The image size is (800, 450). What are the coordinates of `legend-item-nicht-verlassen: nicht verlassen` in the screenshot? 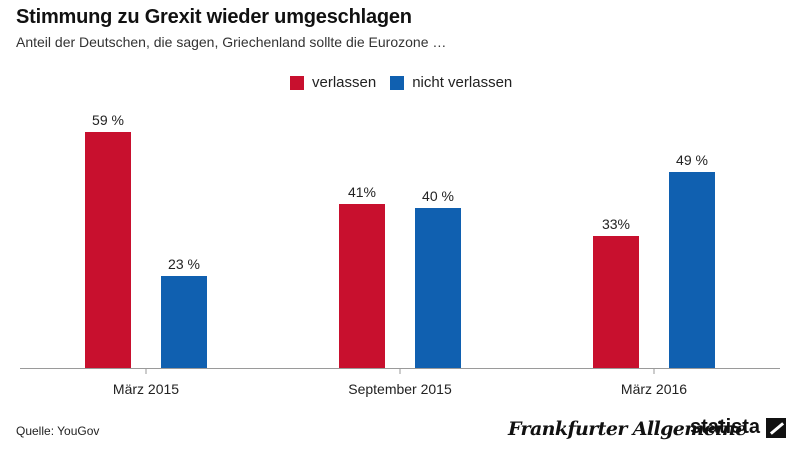 It's located at (451, 82).